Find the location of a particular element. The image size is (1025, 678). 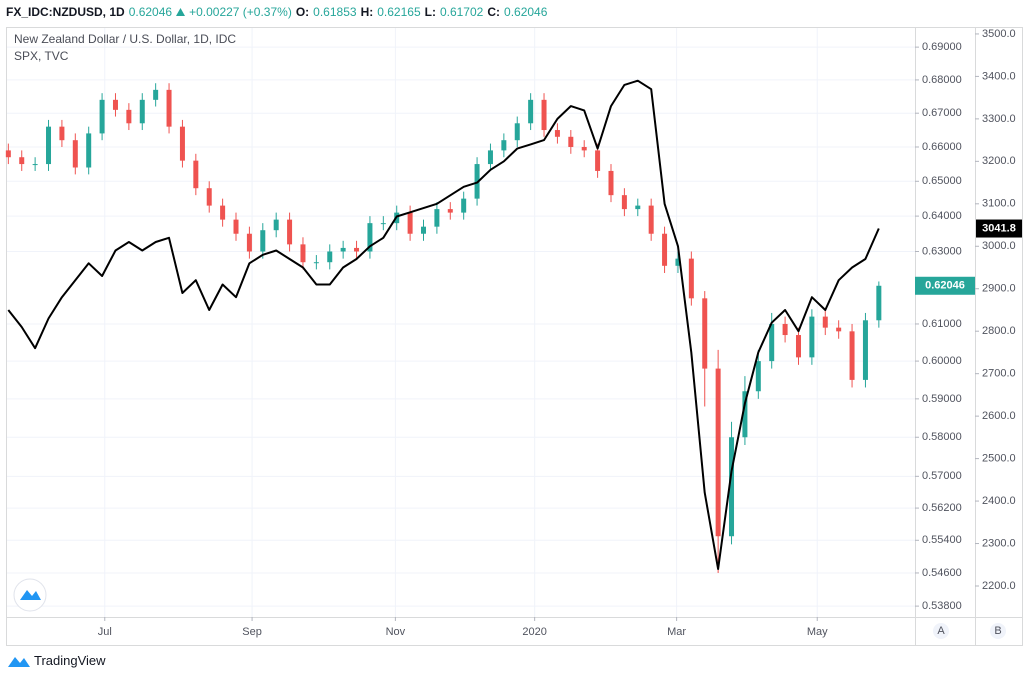

x-tick-label: Nov is located at coordinates (396, 632).